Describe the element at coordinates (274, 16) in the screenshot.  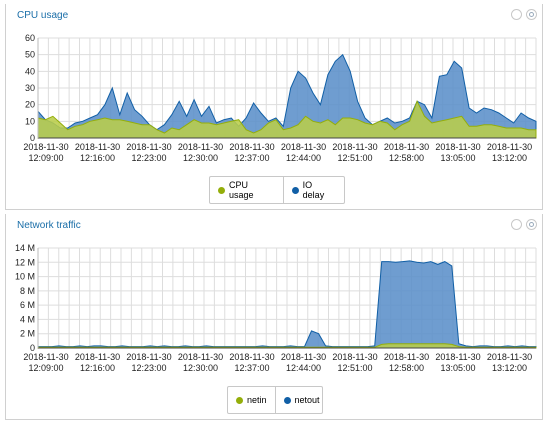
I see `cpu-usage-header: CPU usage` at that location.